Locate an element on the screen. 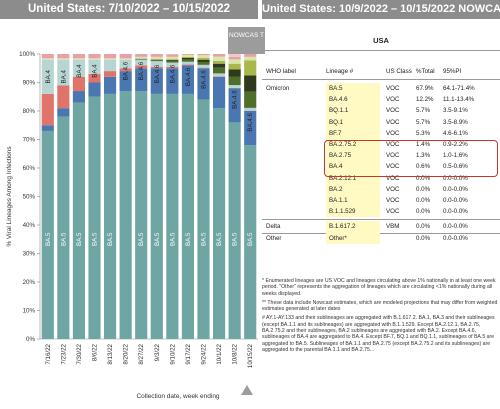  y-tick-label: 30% is located at coordinates (29, 254).